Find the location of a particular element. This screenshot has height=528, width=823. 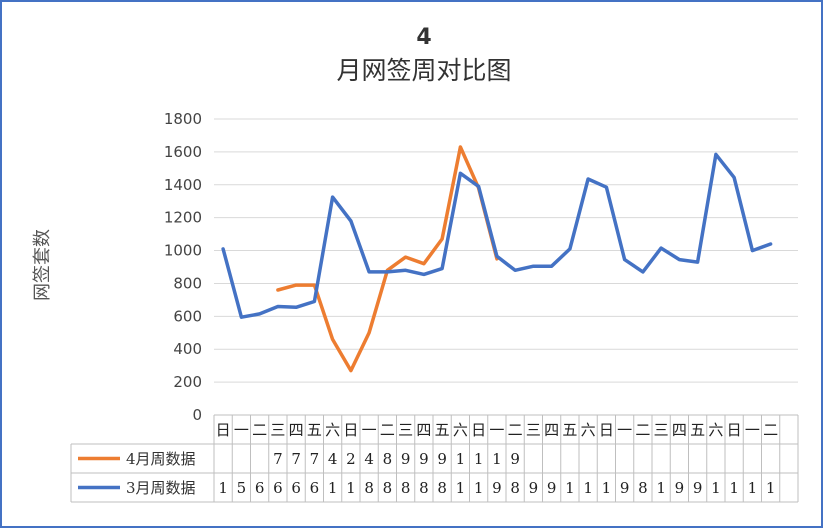

y-tick-label: 200 is located at coordinates (187, 382).